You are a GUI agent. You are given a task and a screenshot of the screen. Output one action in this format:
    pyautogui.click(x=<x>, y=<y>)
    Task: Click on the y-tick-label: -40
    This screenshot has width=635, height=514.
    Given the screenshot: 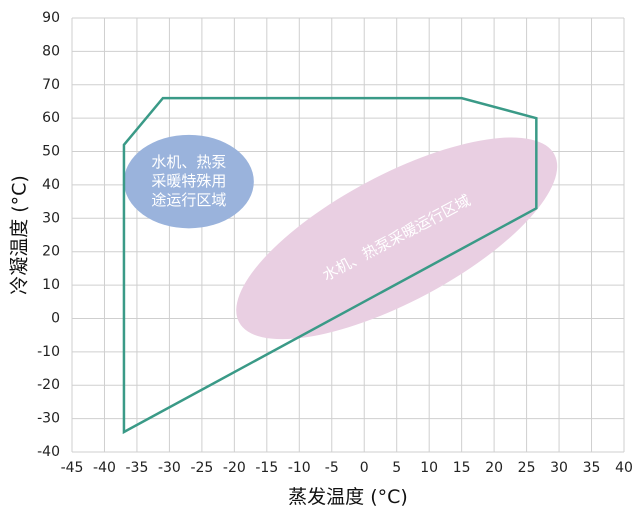 What is the action you would take?
    pyautogui.click(x=48, y=452)
    